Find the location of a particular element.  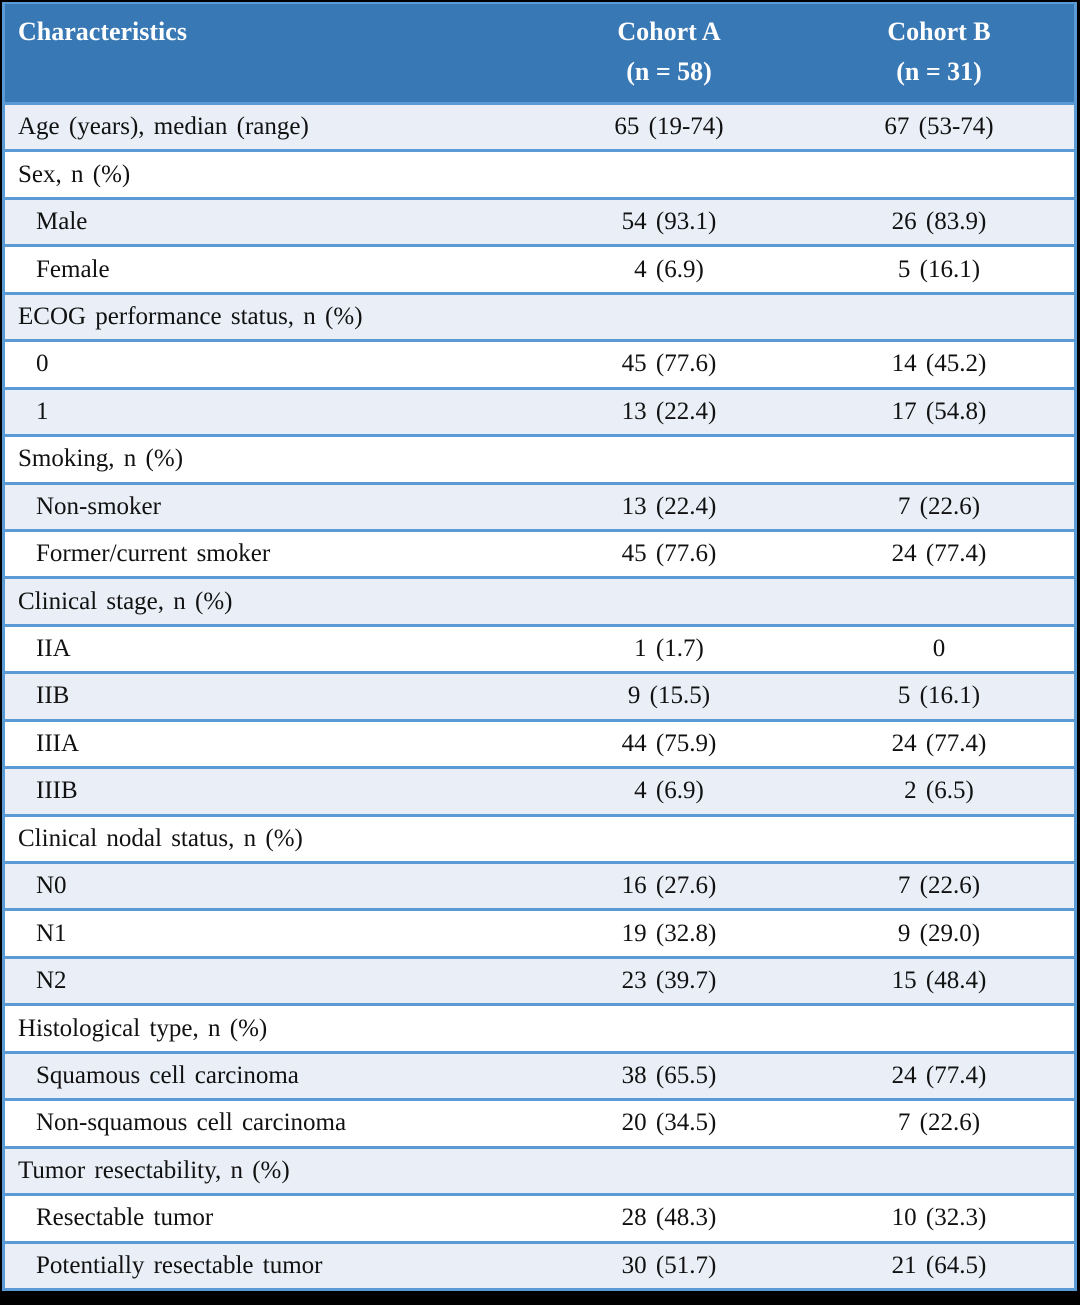

table-row: Smoking, n (%) is located at coordinates (539, 461).